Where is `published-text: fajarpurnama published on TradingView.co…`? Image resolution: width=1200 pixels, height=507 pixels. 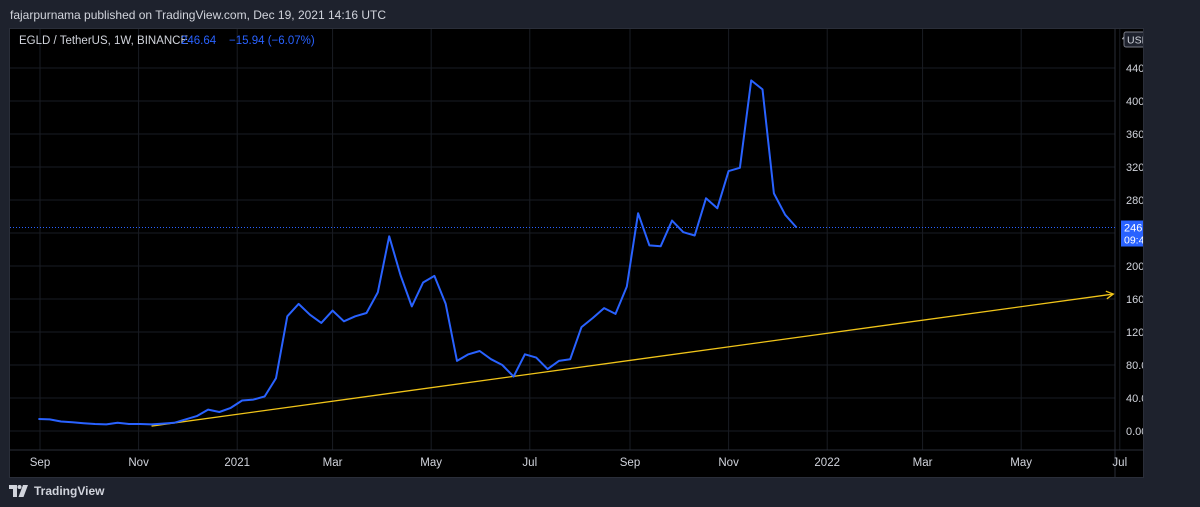 published-text: fajarpurnama published on TradingView.co… is located at coordinates (198, 15).